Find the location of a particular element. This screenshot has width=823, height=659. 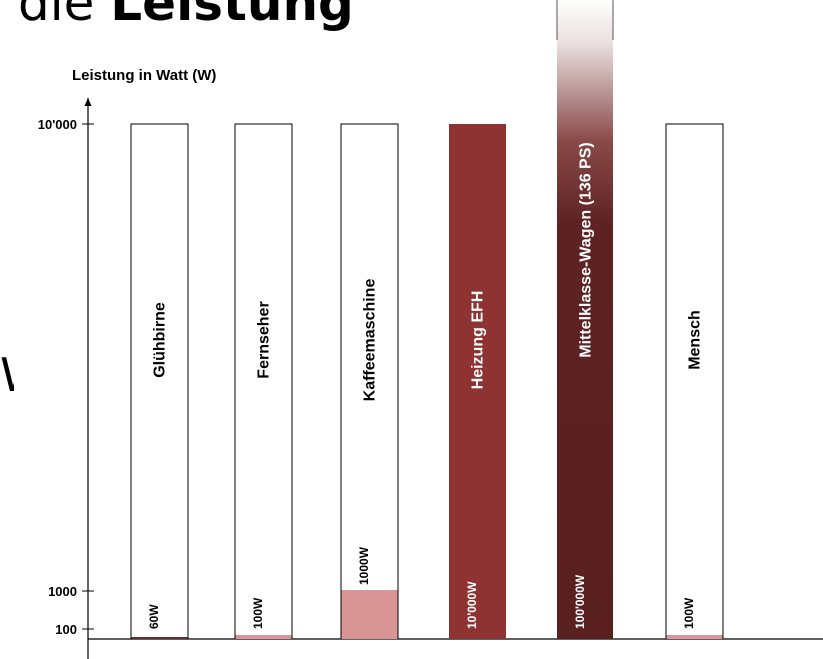

category-label: Mittelklasse-Wagen (136 PS) is located at coordinates (586, 249).